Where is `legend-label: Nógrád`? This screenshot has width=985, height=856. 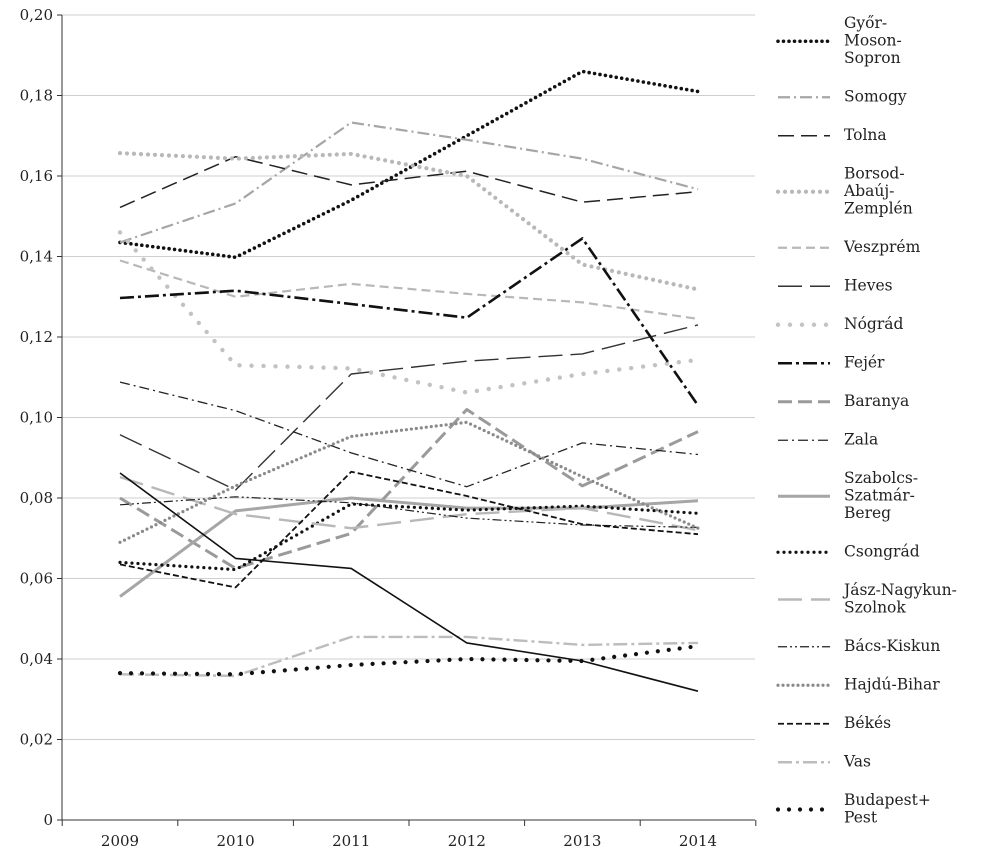 legend-label: Nógrád is located at coordinates (873, 324).